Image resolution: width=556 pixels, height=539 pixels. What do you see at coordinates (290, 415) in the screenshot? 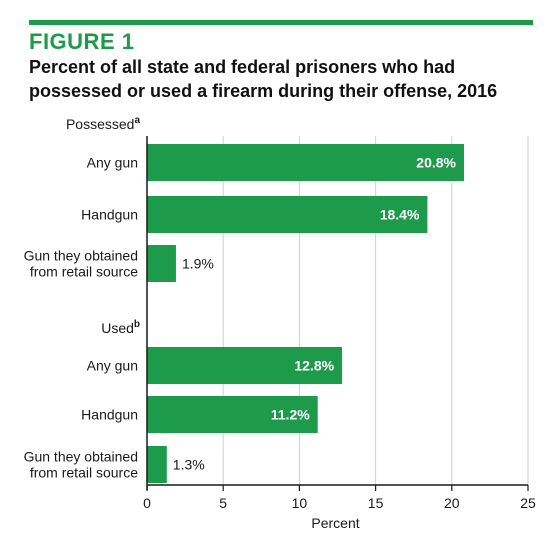
I see `data-label: 11.2%` at bounding box center [290, 415].